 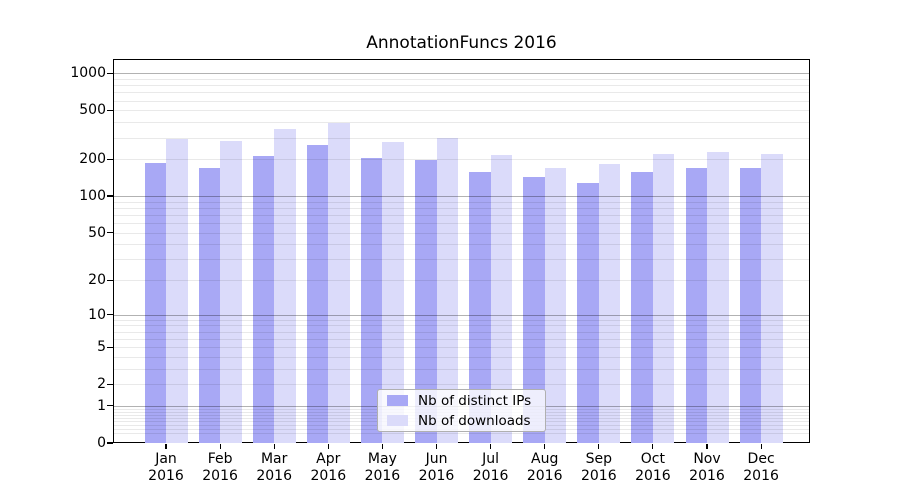 What do you see at coordinates (101, 347) in the screenshot?
I see `y-tick-label: 5` at bounding box center [101, 347].